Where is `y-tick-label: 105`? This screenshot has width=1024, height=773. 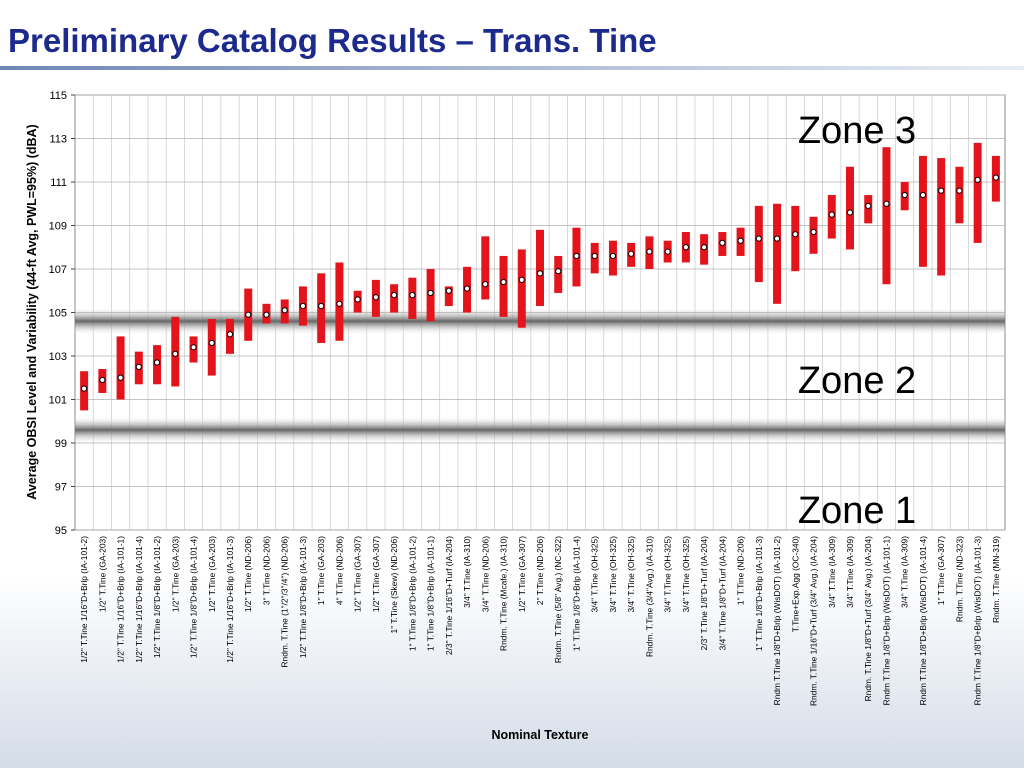 y-tick-label: 105 is located at coordinates (58, 314).